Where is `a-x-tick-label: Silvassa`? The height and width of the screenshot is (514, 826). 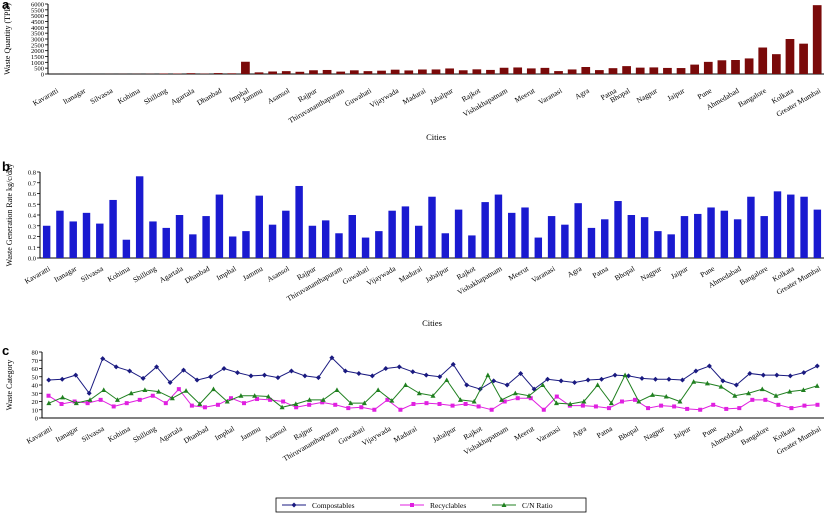
a-x-tick-label: Silvassa is located at coordinates (101, 96).